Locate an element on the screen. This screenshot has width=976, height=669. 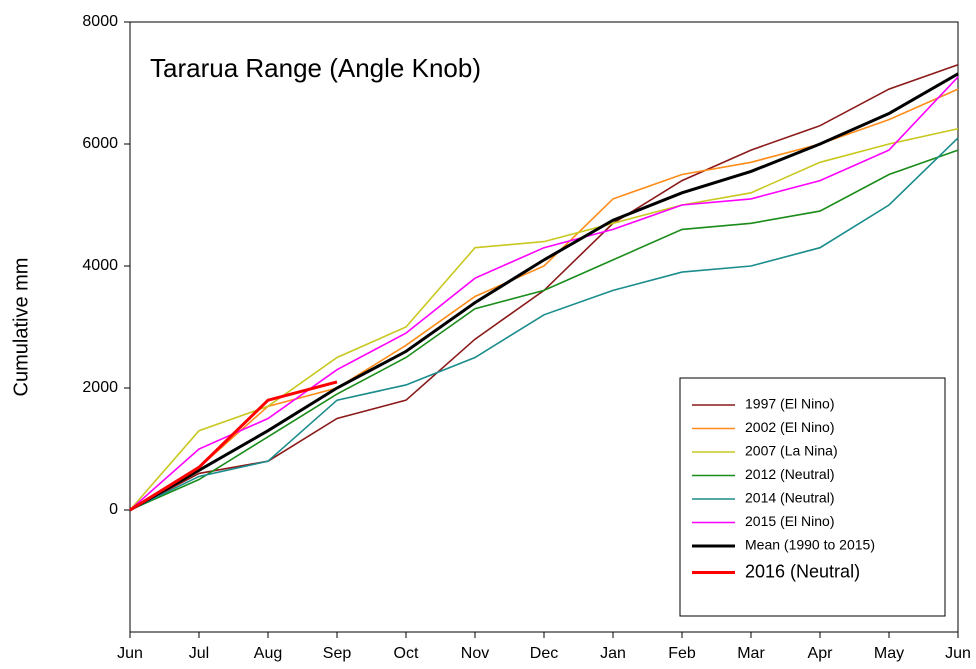
x-tick-label: Feb is located at coordinates (682, 653).